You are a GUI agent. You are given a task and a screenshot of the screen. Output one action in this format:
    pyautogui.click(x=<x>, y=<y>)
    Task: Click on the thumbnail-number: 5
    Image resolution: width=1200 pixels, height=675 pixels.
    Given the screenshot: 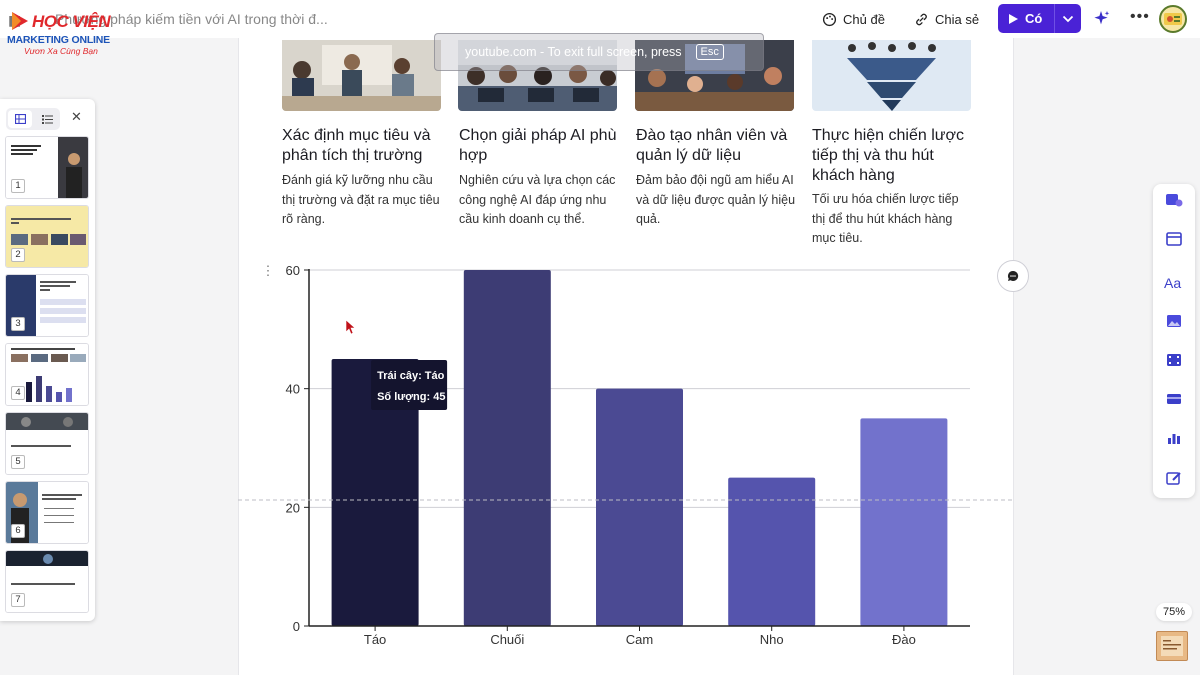 What is the action you would take?
    pyautogui.click(x=18, y=462)
    